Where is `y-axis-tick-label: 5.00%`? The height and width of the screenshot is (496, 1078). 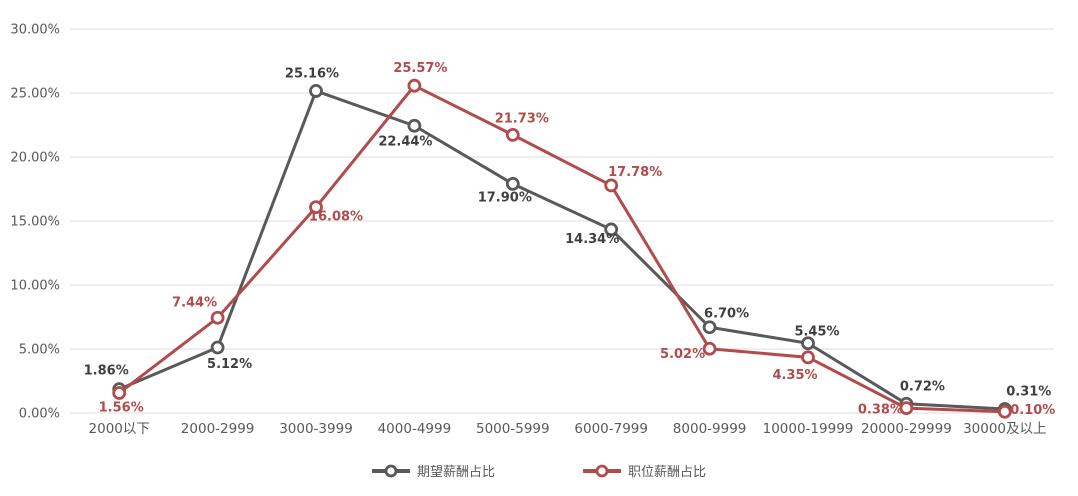
y-axis-tick-label: 5.00% is located at coordinates (39, 350).